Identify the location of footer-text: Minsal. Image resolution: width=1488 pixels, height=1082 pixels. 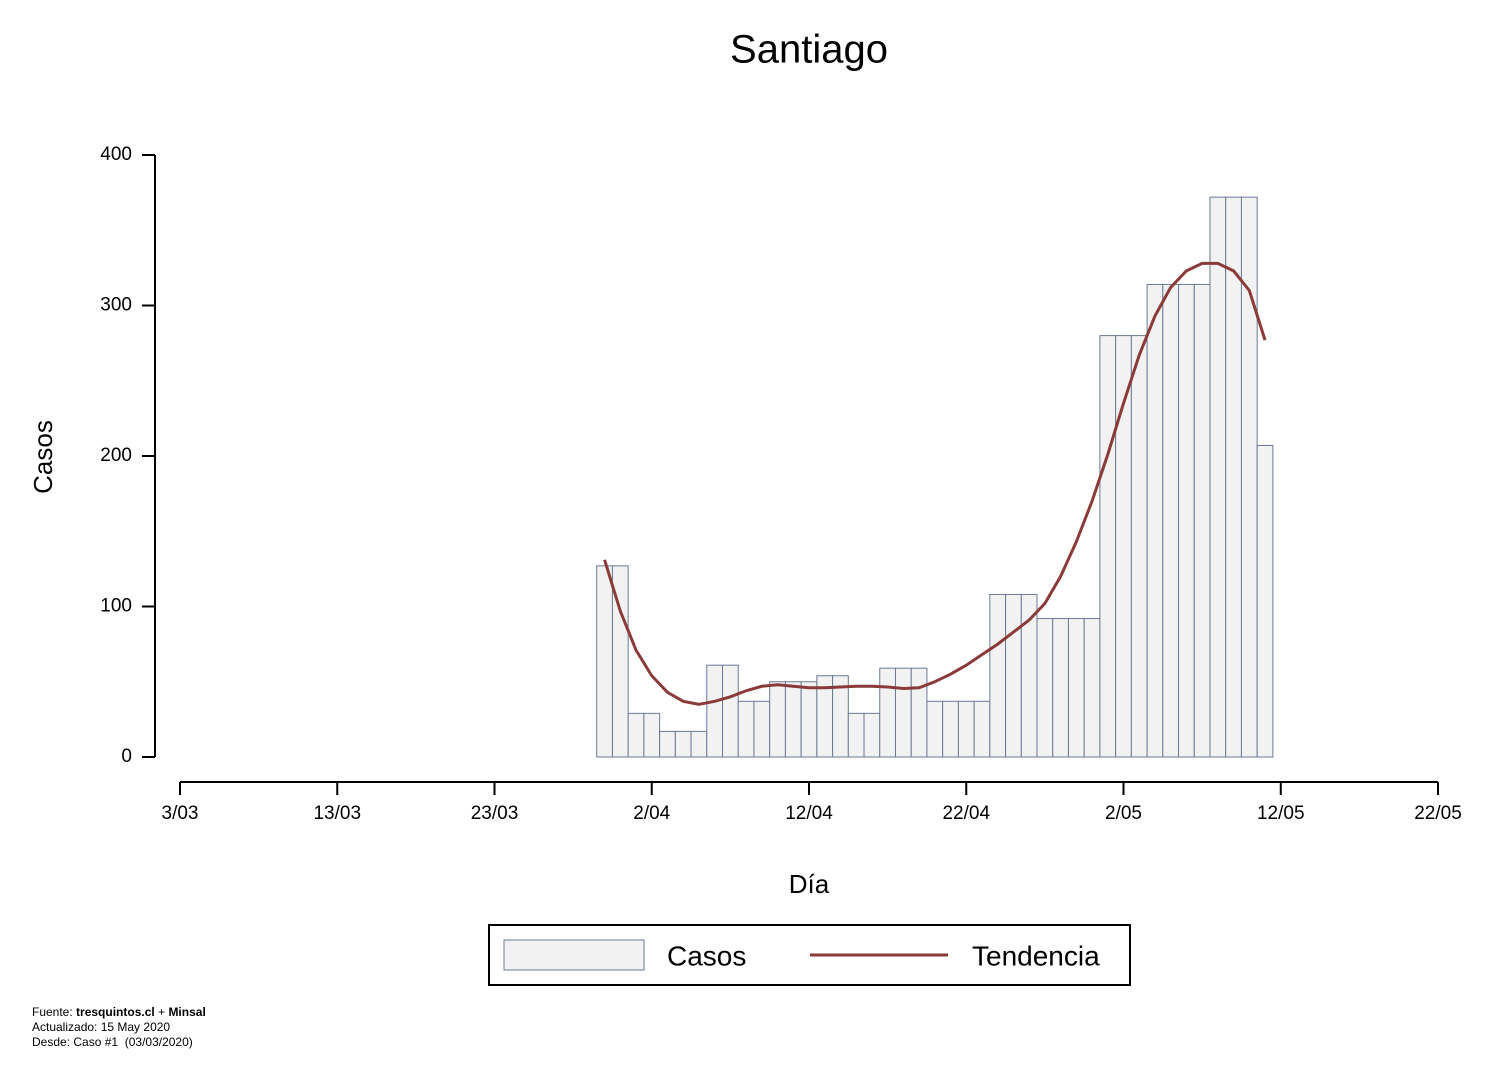
(186, 1012).